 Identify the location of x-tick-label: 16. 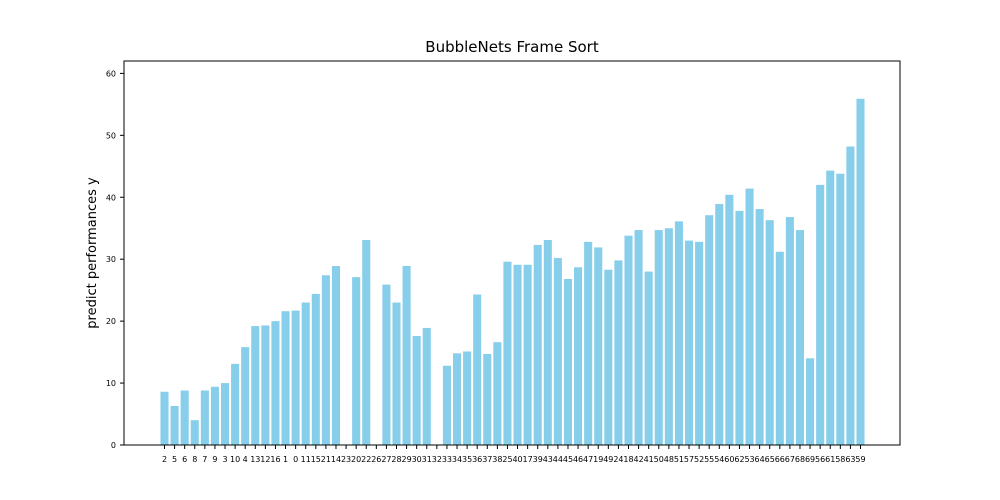
(275, 459).